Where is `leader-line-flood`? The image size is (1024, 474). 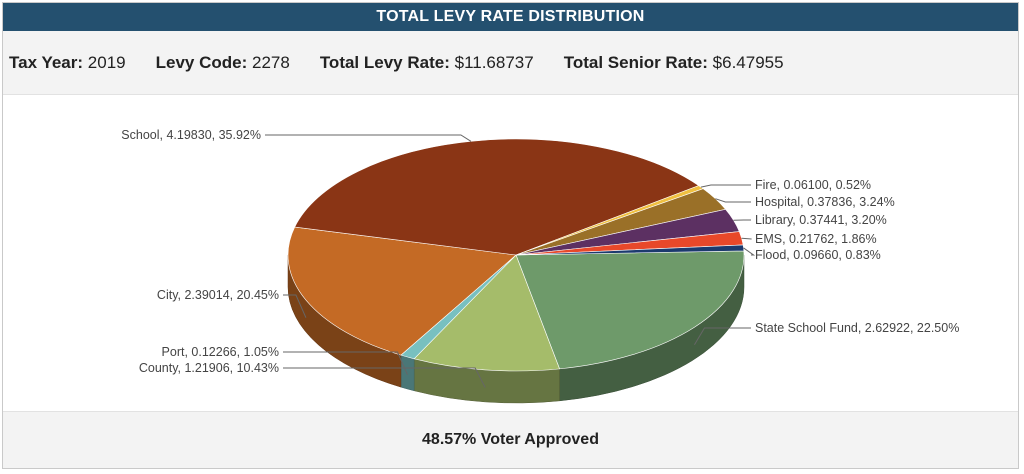
leader-line-flood is located at coordinates (749, 251).